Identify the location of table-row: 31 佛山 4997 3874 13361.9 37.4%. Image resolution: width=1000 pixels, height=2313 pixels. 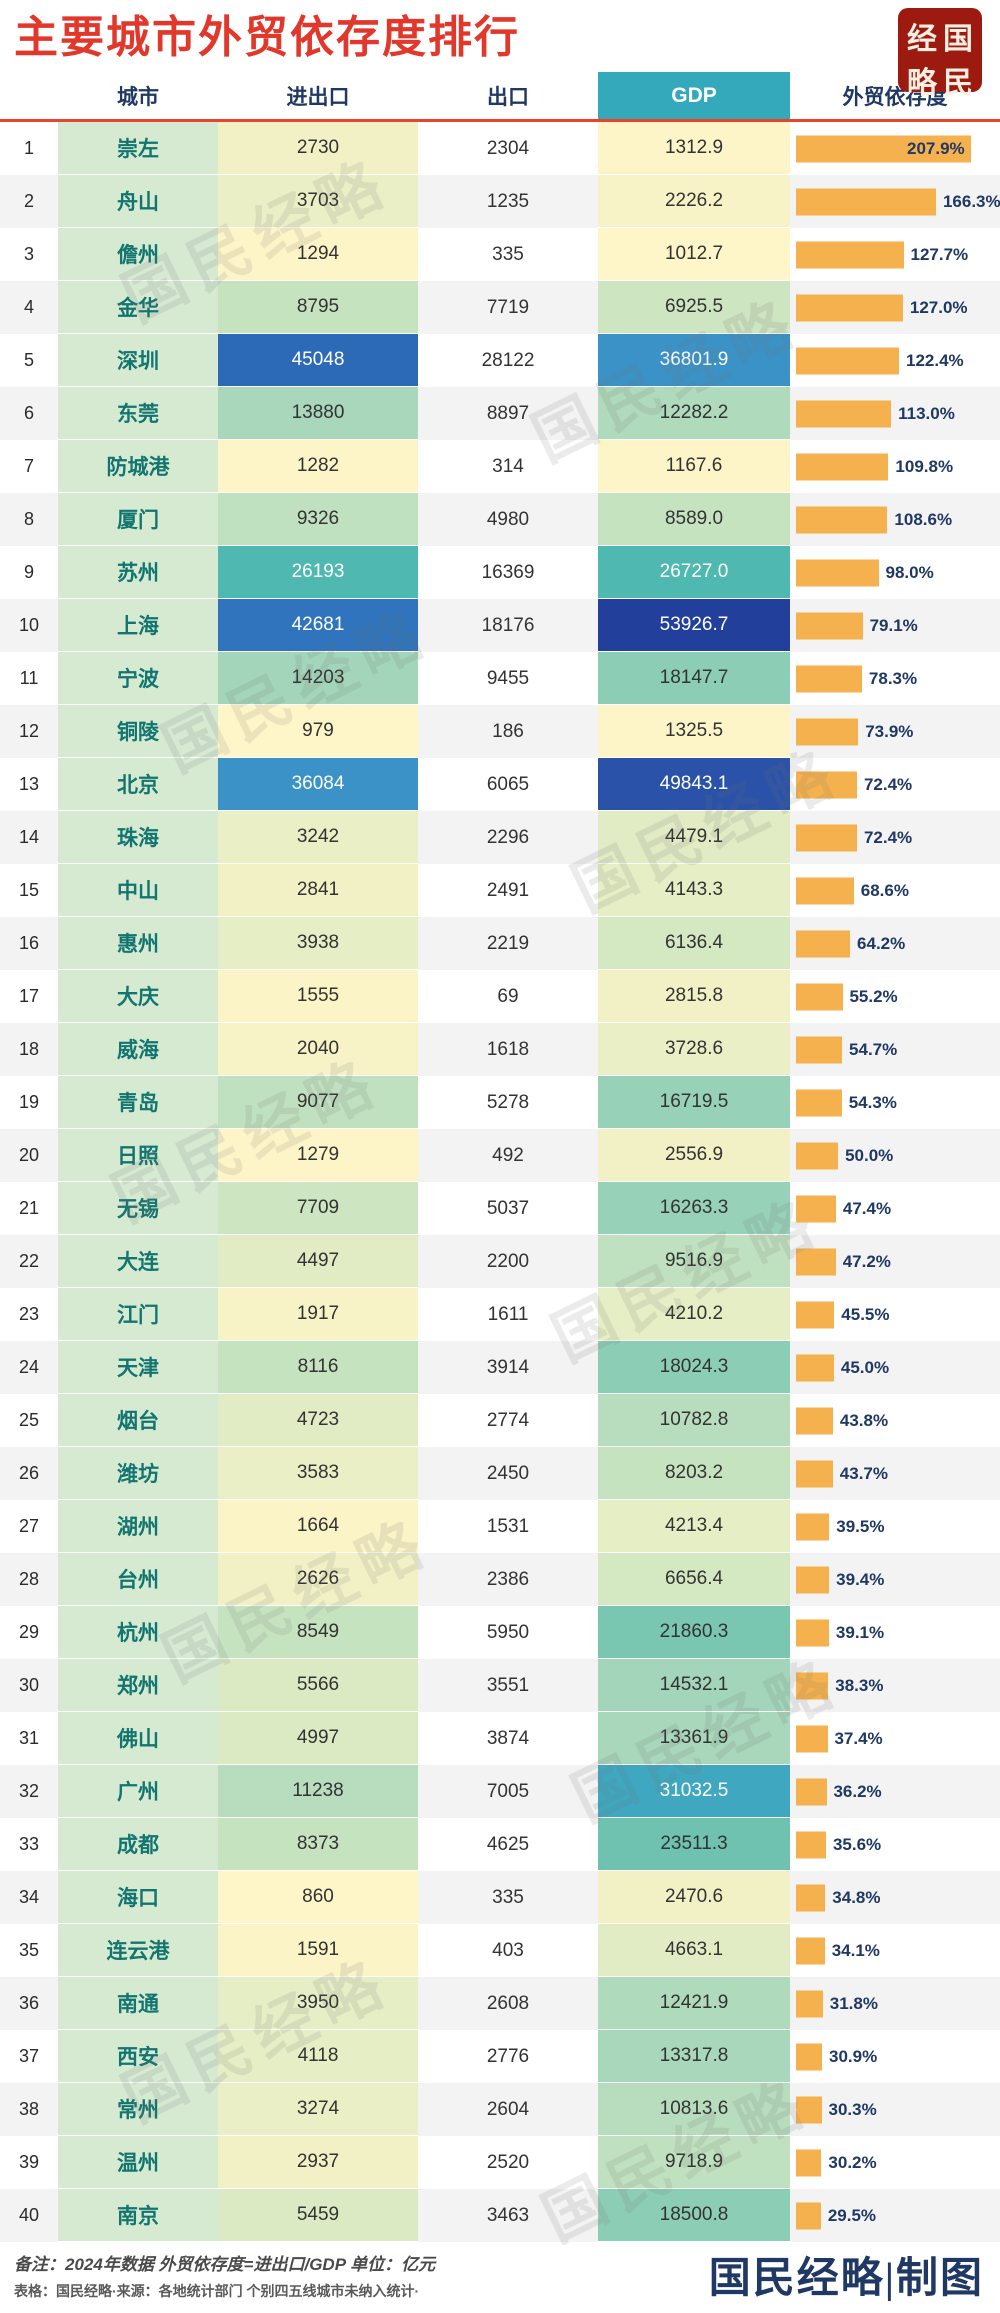
(500, 1738).